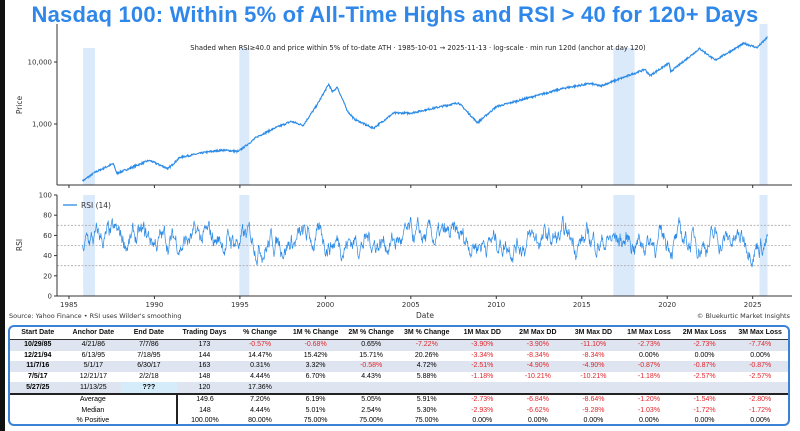 The image size is (800, 431). What do you see at coordinates (149, 388) in the screenshot?
I see `table-cell: ???` at bounding box center [149, 388].